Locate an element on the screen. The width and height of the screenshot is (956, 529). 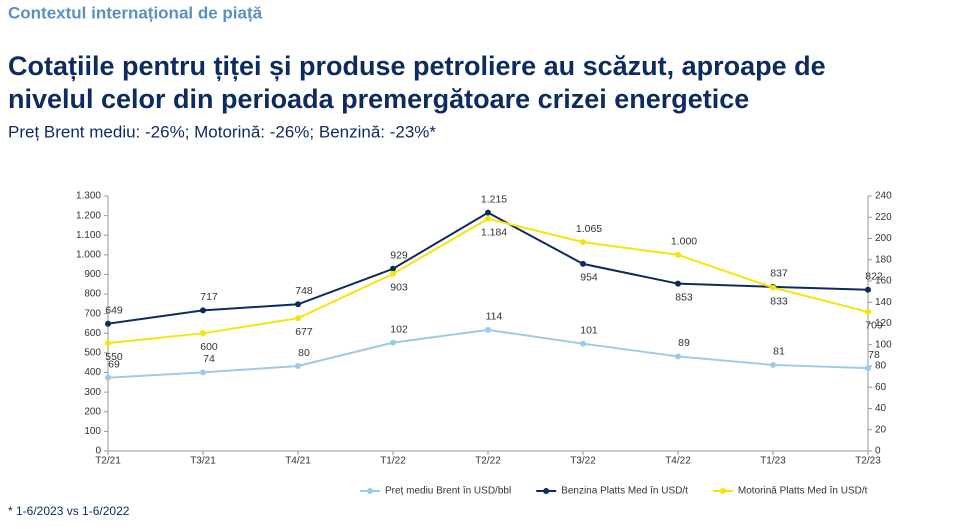
y-tick-label: 900 is located at coordinates (92, 274).